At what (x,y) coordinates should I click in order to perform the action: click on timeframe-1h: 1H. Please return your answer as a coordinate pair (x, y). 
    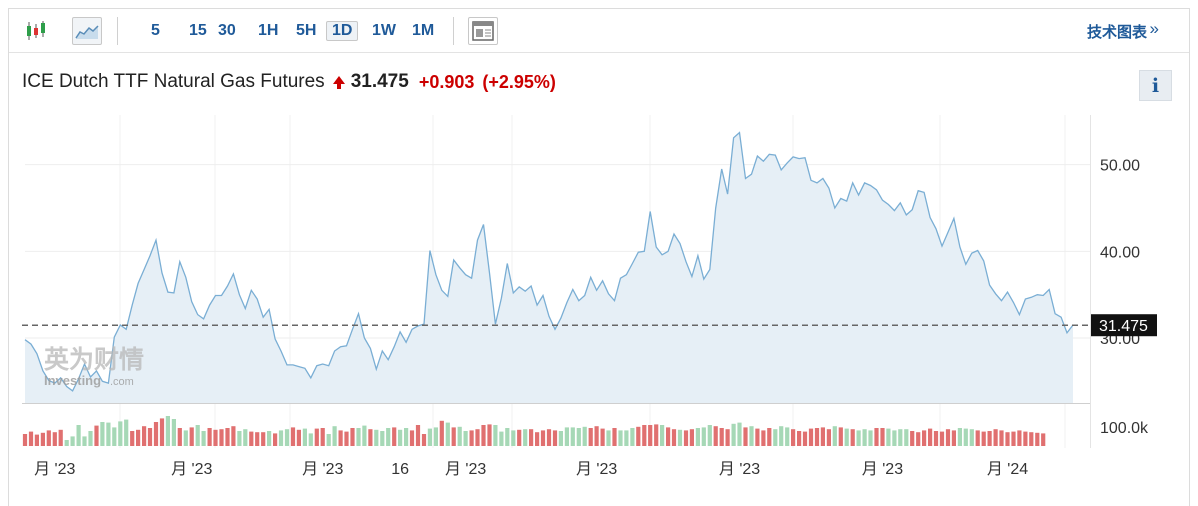
    Looking at the image, I should click on (268, 31).